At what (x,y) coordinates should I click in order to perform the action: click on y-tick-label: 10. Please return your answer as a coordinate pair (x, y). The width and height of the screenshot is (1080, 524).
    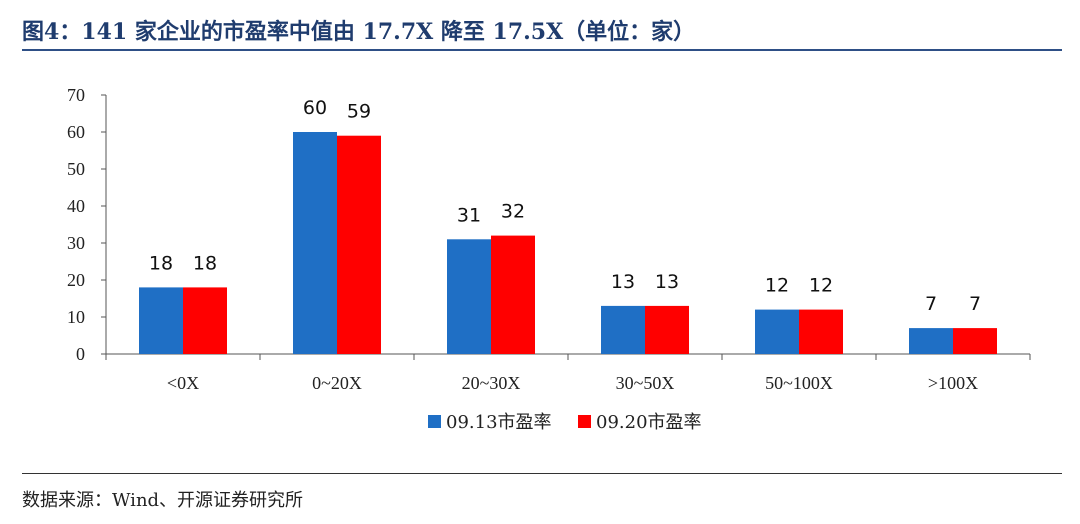
    Looking at the image, I should click on (76, 317).